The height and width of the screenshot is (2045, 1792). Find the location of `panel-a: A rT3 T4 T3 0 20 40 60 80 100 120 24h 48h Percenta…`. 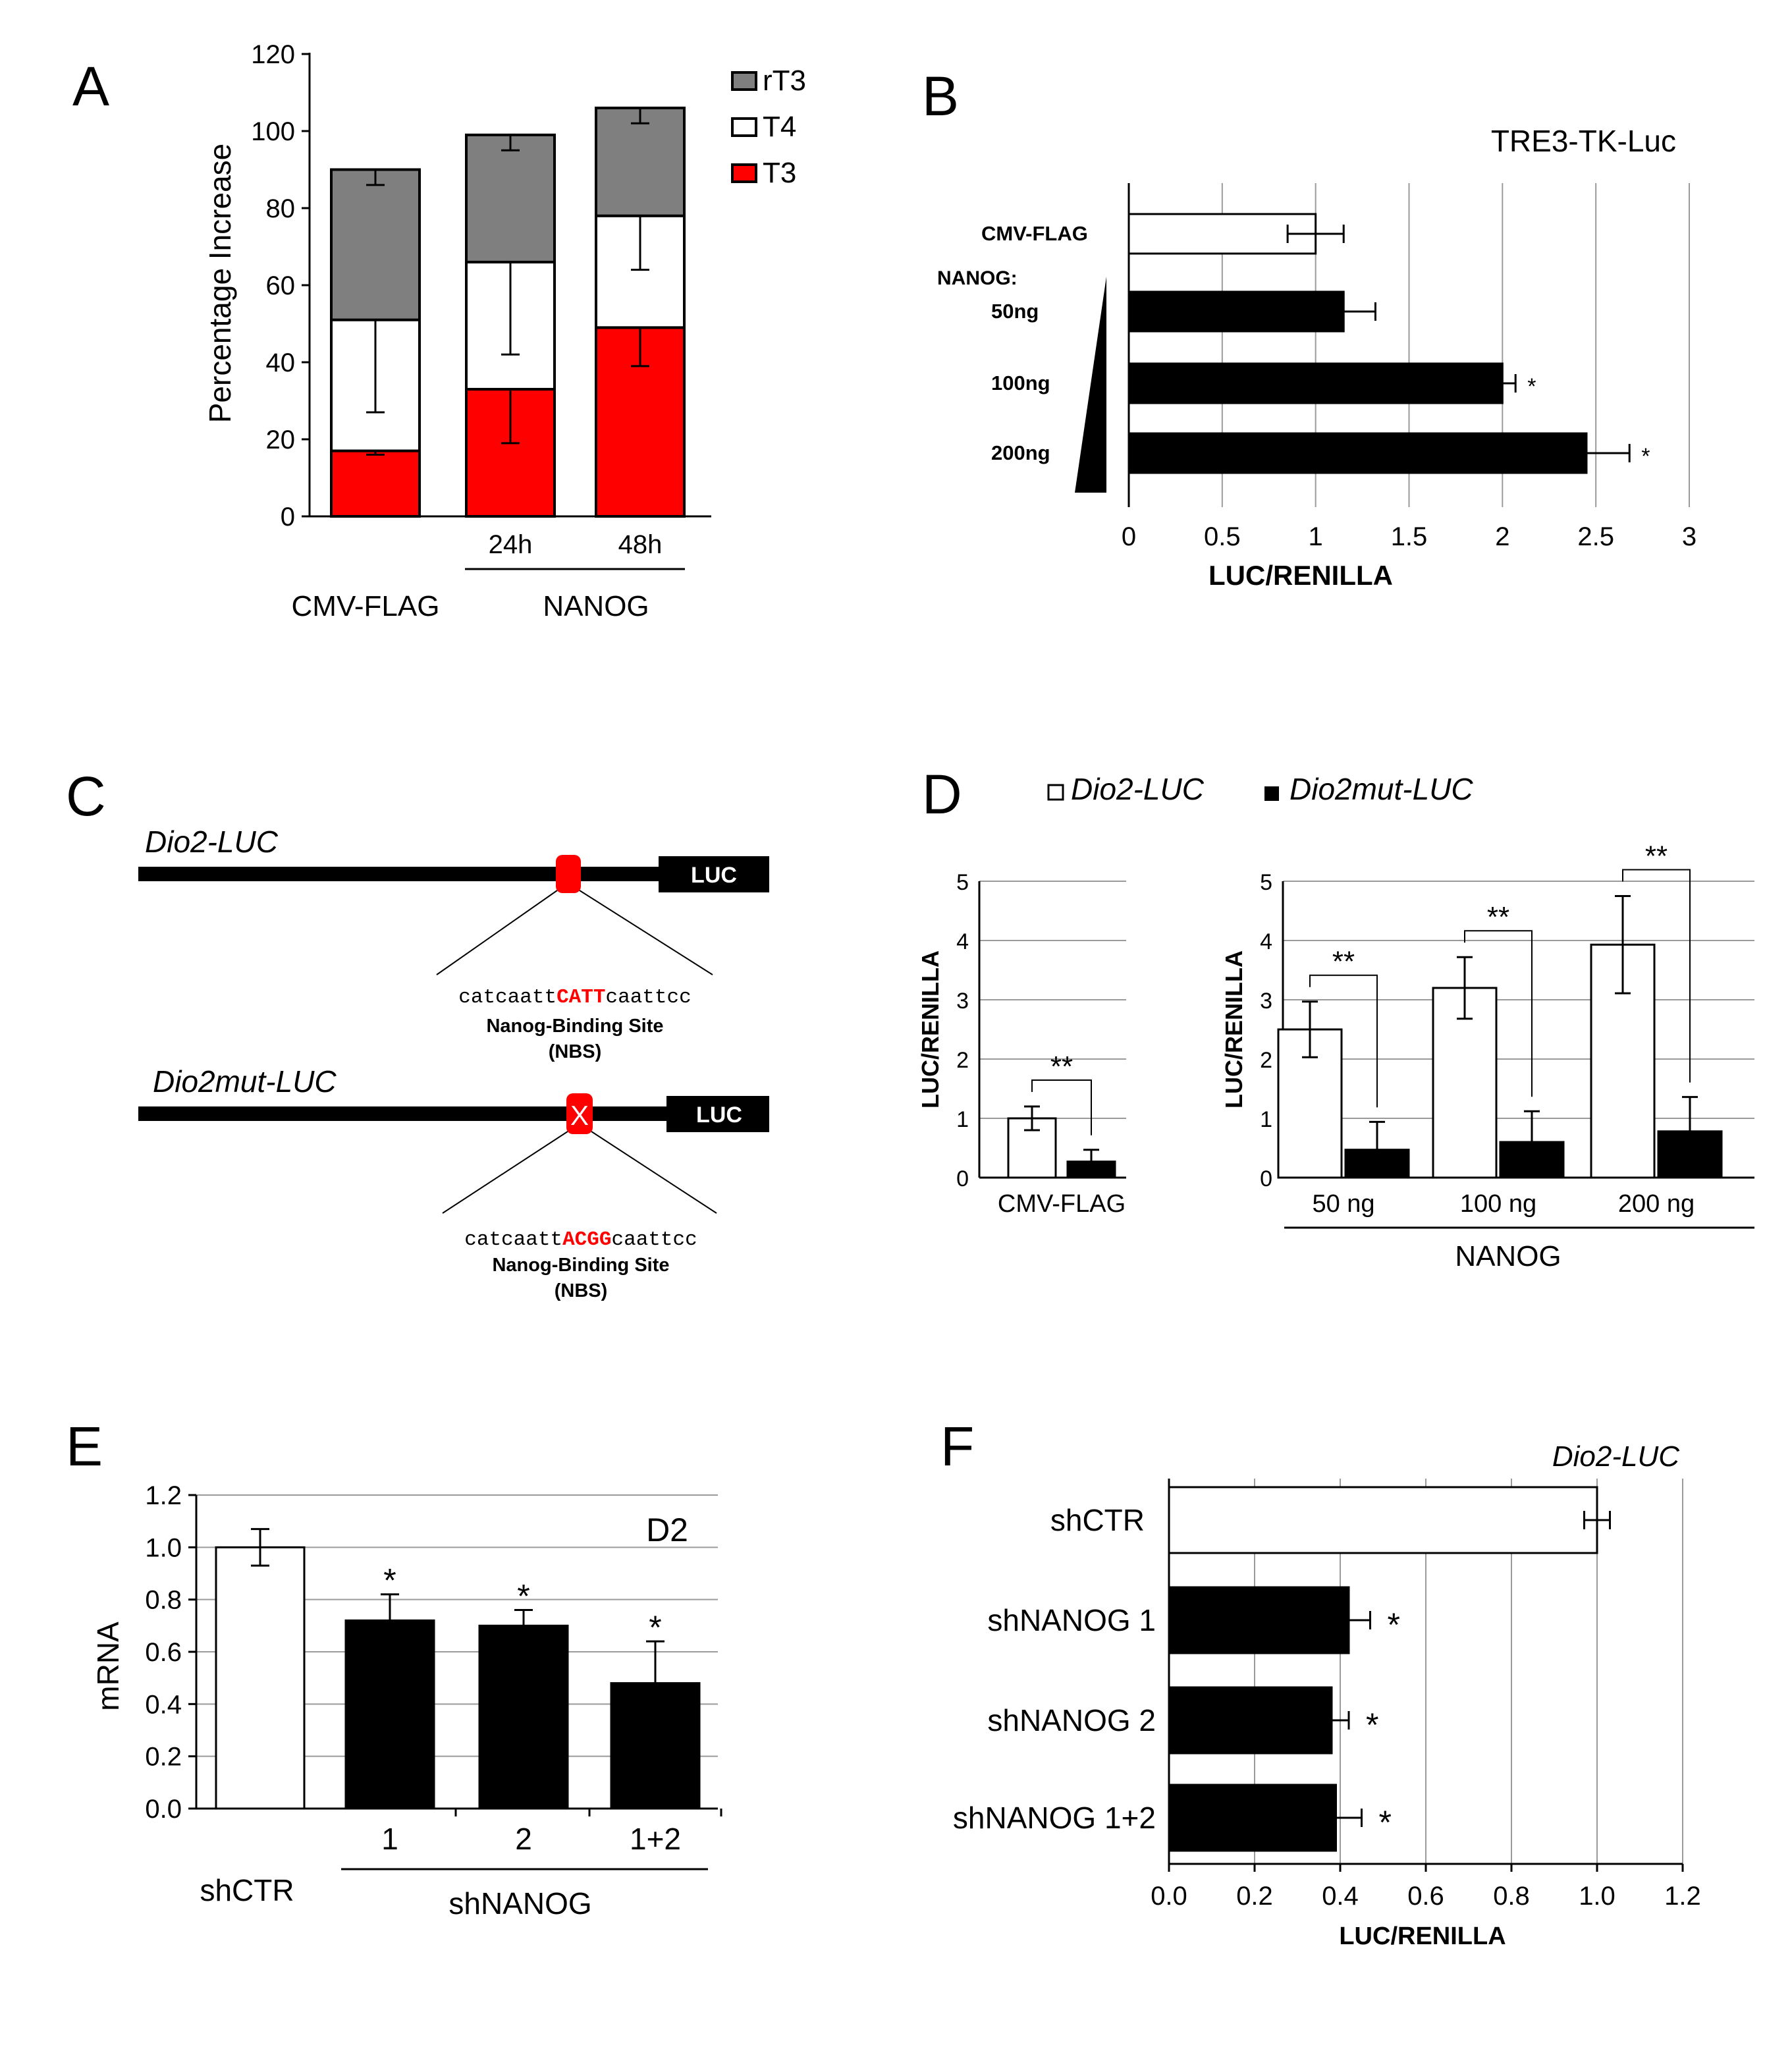

panel-a: A rT3 T4 T3 0 20 40 60 80 100 120 24h 48h Percenta… is located at coordinates (439, 331).